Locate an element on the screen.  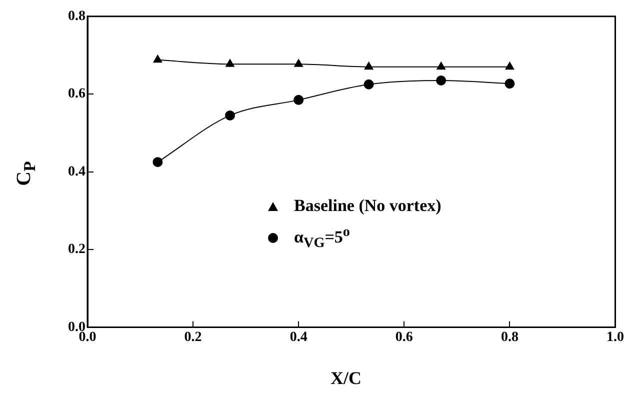
x-tick-label: 1.0 is located at coordinates (615, 338).